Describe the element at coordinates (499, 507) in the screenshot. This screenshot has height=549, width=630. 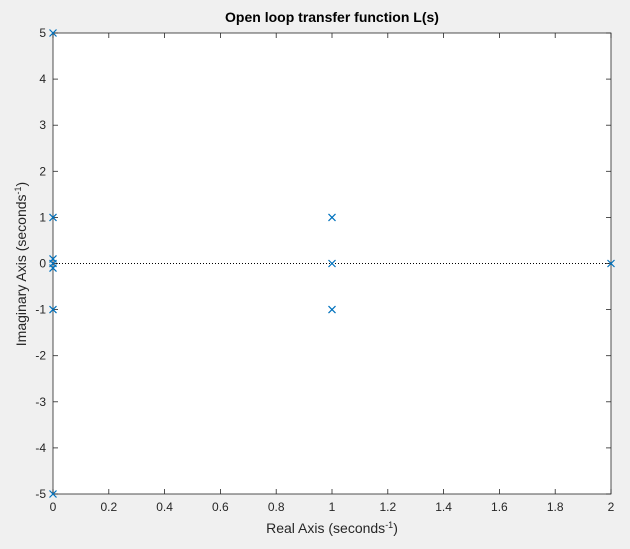
I see `x-tick-label: 1.6` at that location.